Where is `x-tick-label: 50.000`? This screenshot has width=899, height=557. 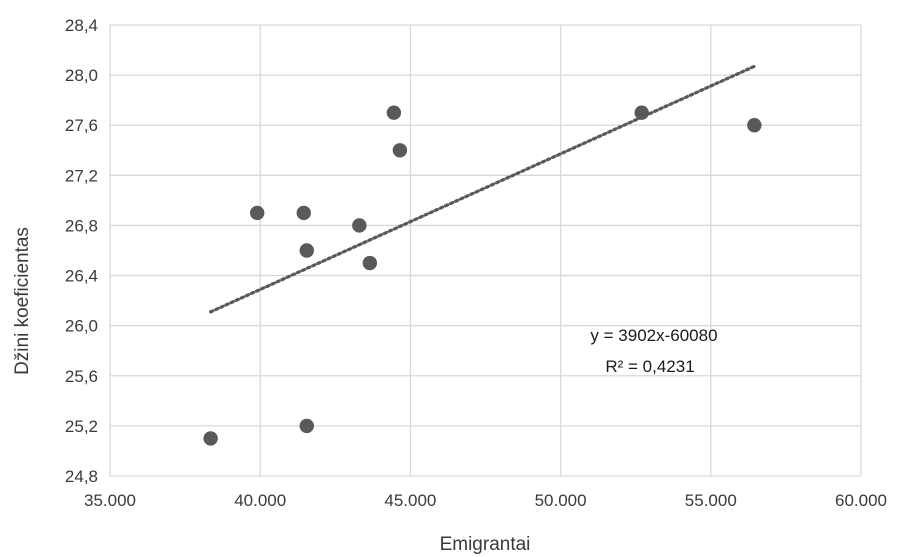 x-tick-label: 50.000 is located at coordinates (561, 500).